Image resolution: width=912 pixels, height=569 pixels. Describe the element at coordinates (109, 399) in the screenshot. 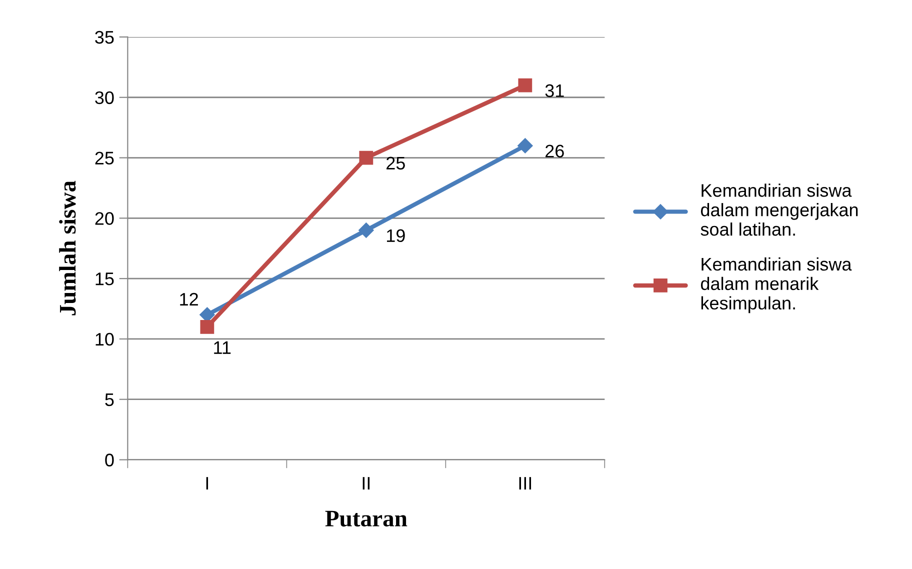

I see `y-tick-label: 5` at that location.